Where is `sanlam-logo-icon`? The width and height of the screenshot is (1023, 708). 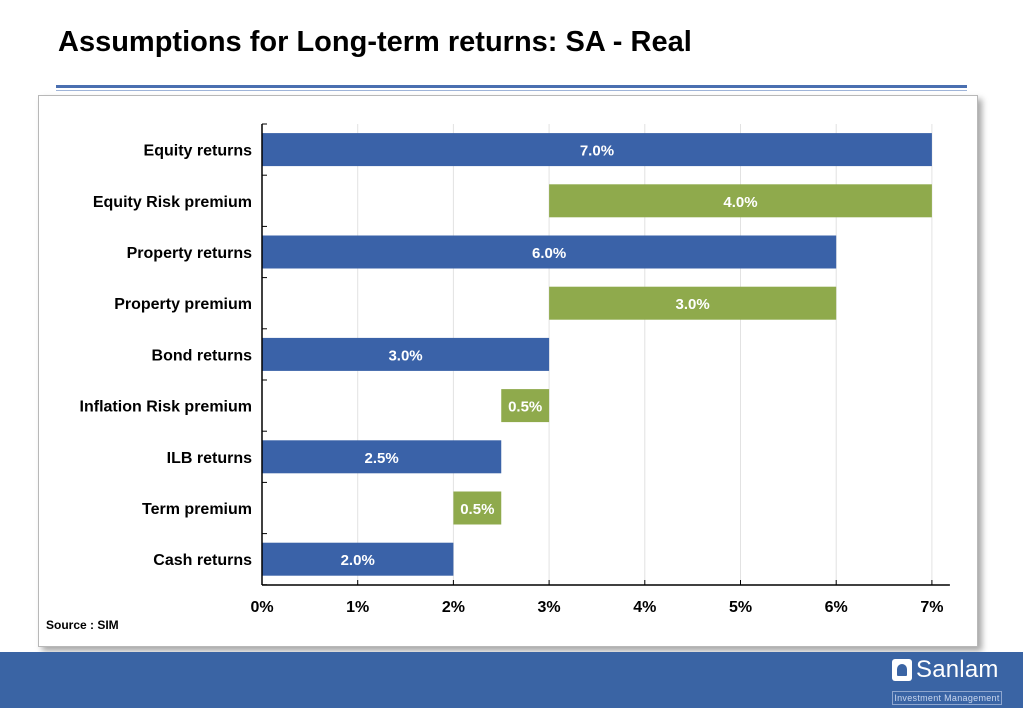
sanlam-logo-icon is located at coordinates (902, 670).